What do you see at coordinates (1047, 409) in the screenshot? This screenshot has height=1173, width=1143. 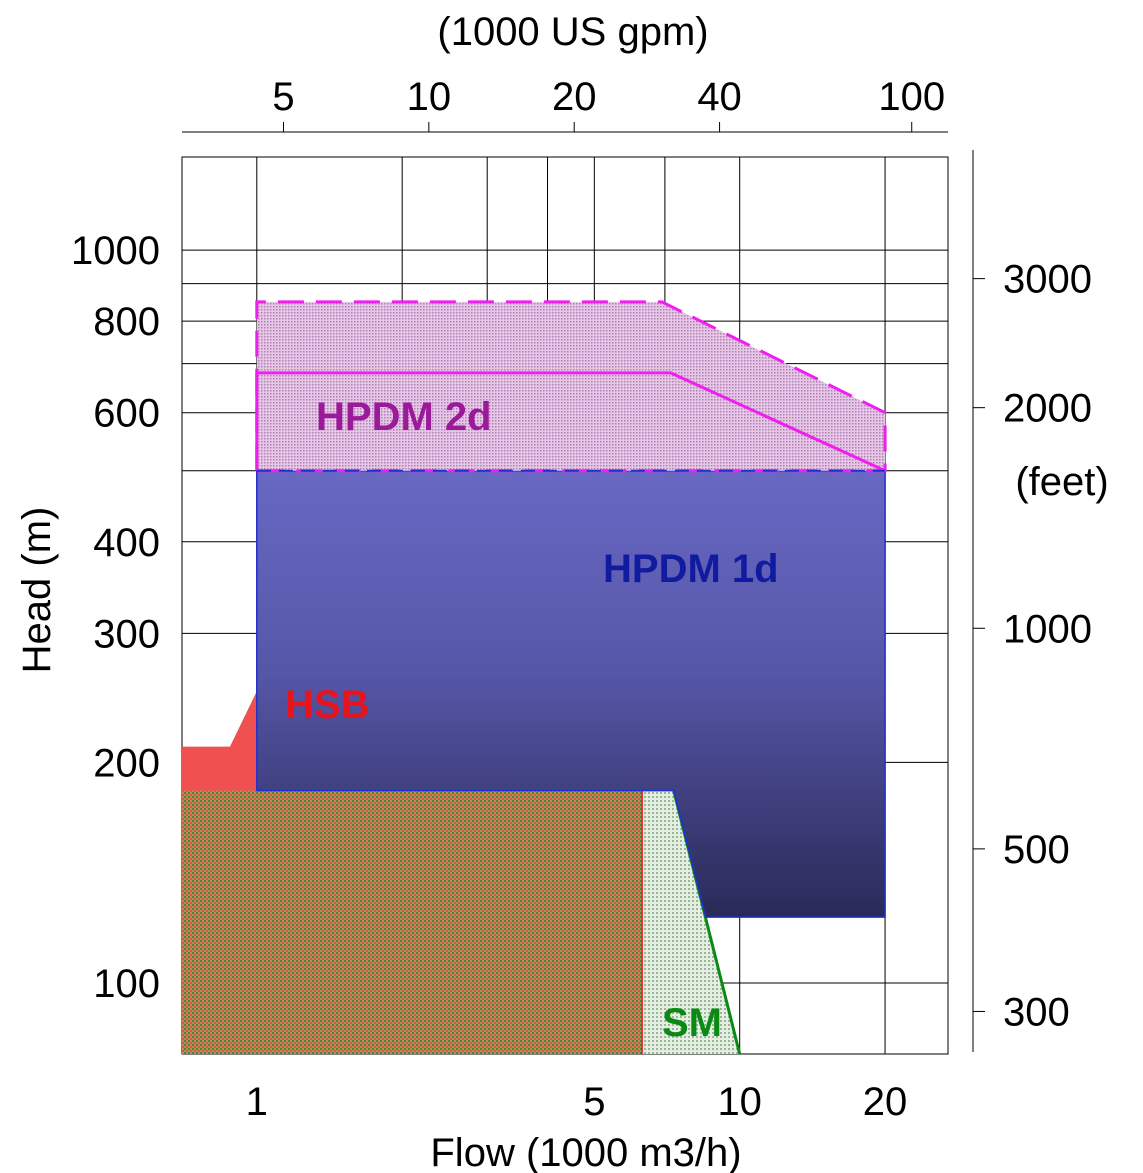 I see `y2-tick-label: 2000` at bounding box center [1047, 409].